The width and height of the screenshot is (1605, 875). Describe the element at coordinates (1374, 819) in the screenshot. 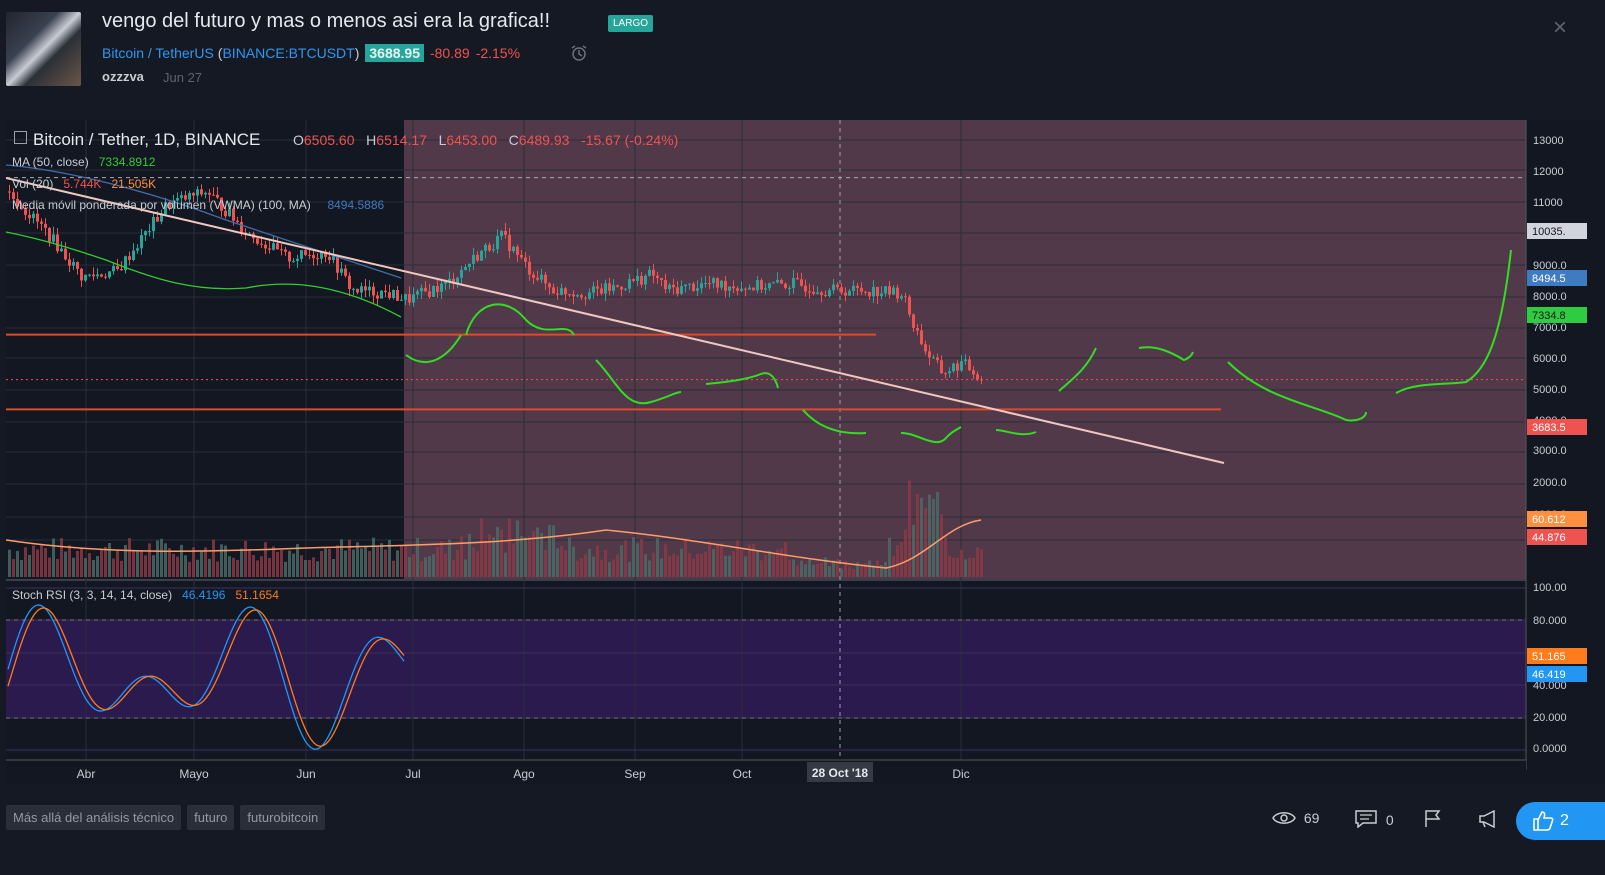

I see `comments-button: 0` at that location.